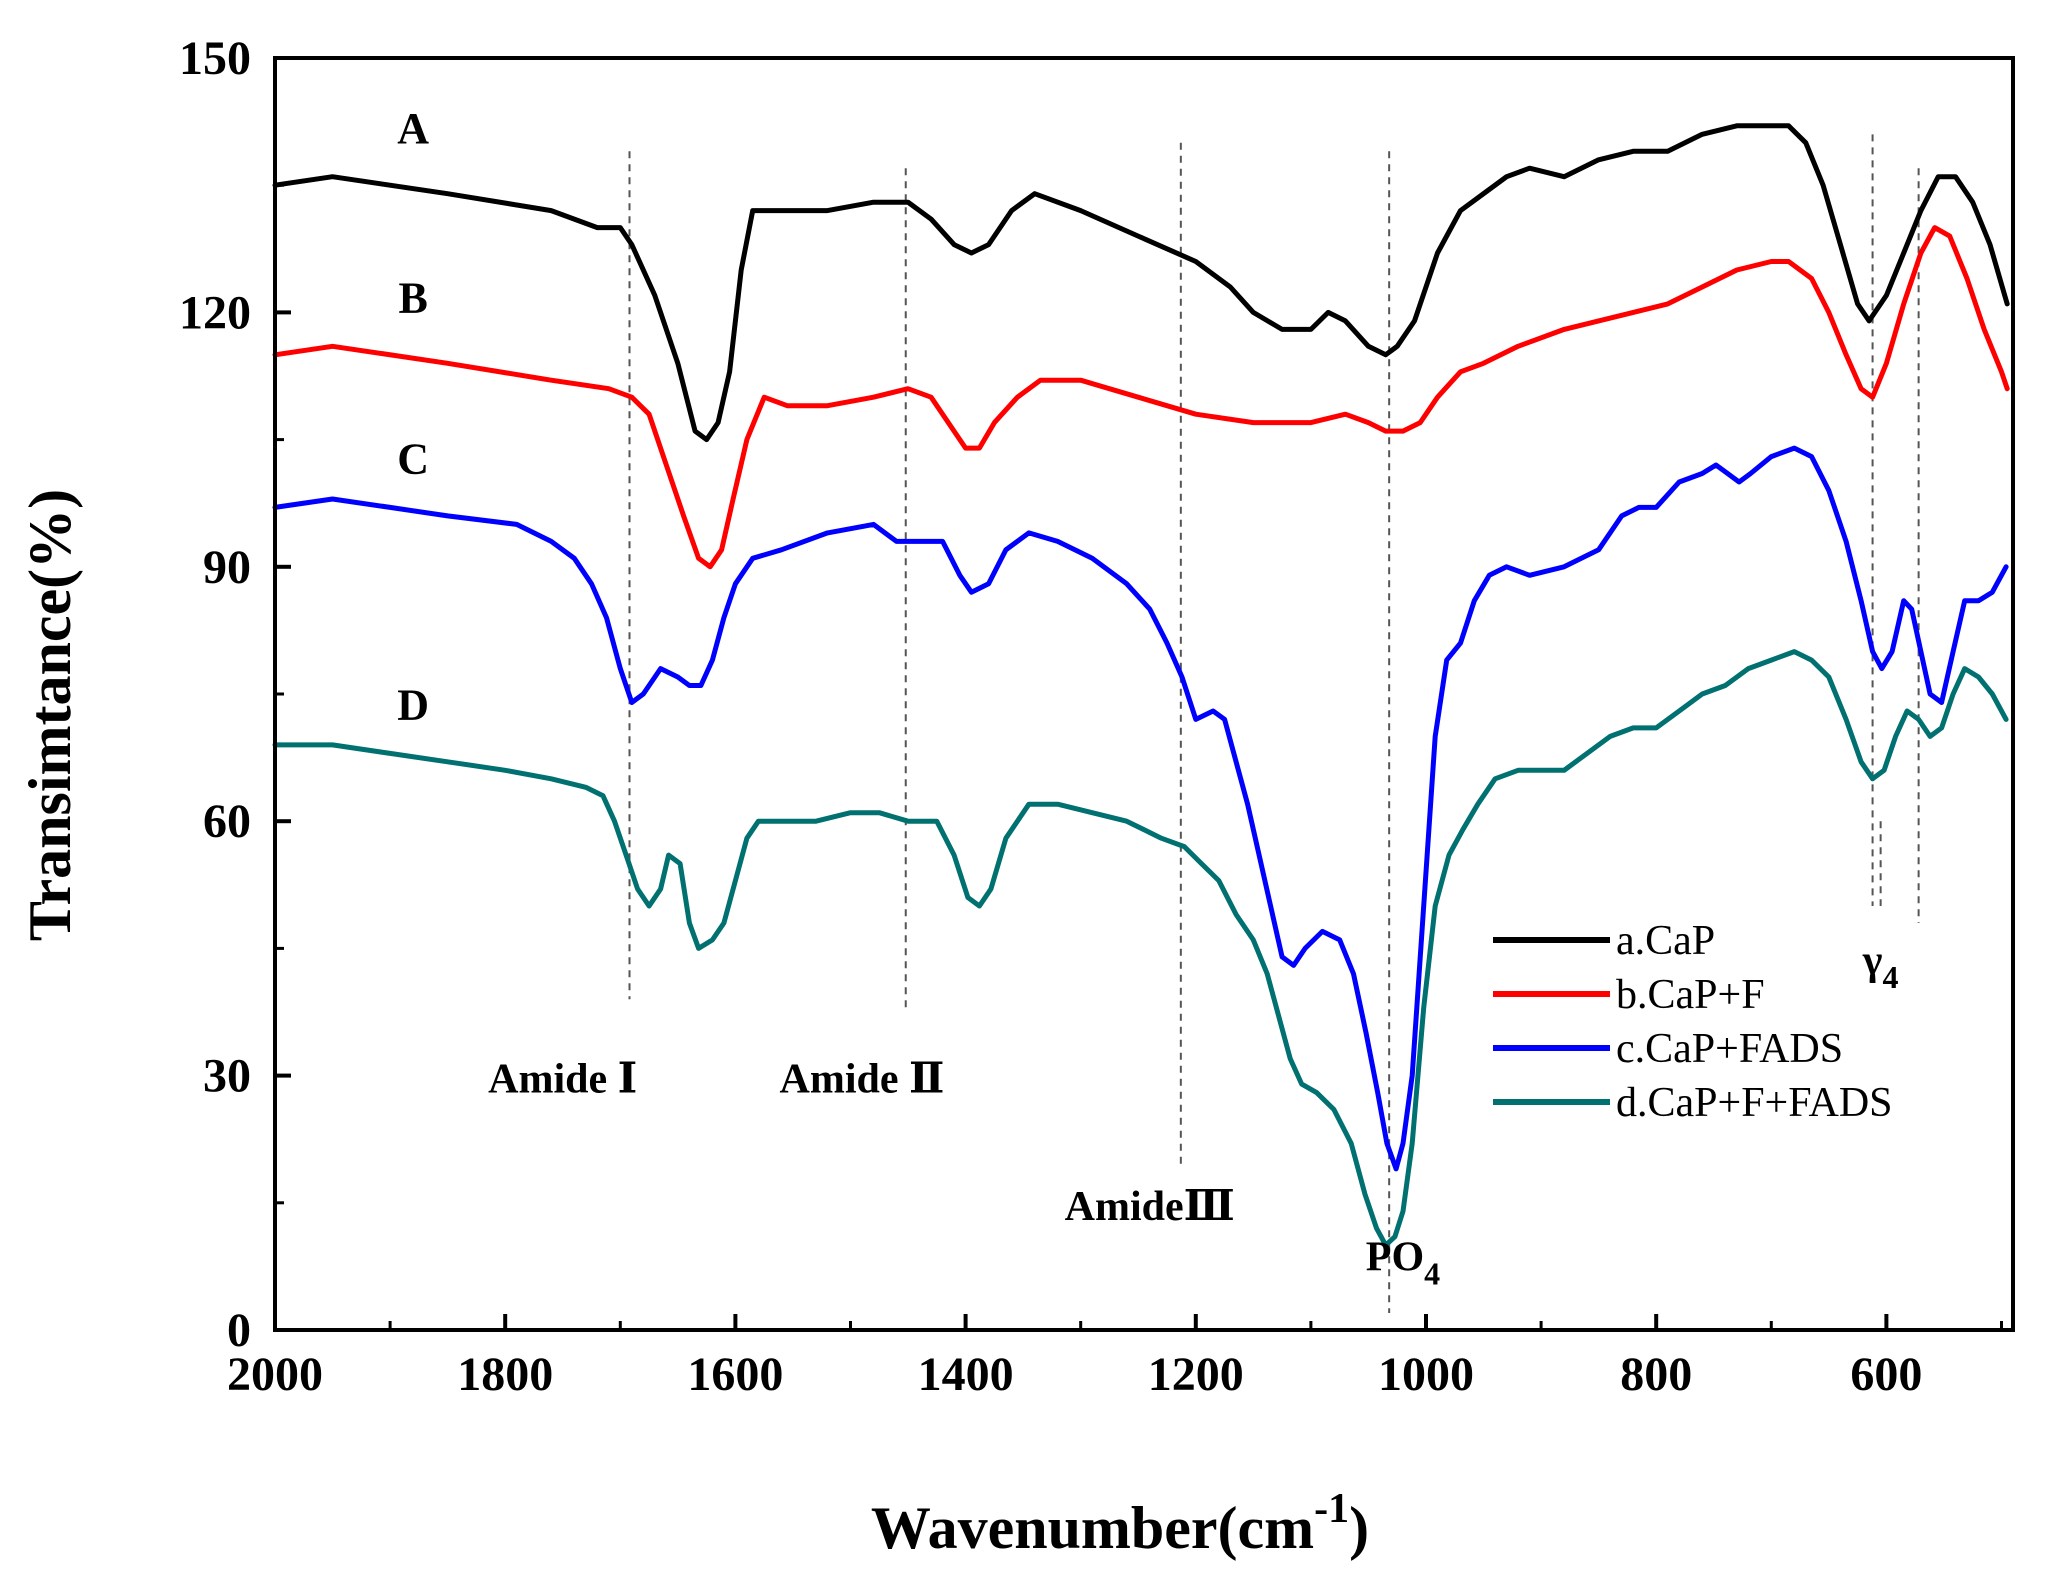  What do you see at coordinates (1331, 1509) in the screenshot?
I see `x-axis-title-sup: -1` at bounding box center [1331, 1509].